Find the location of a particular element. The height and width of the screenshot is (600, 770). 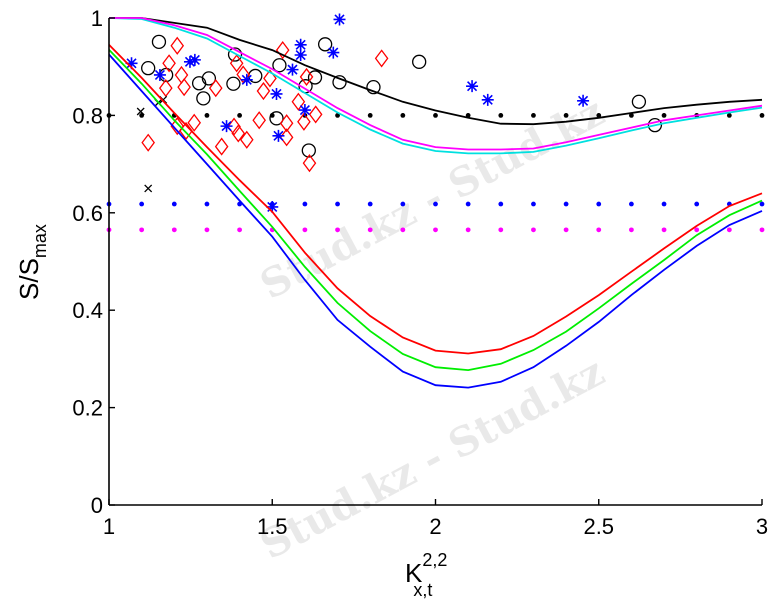

y-tick-label: 1 is located at coordinates (97, 18).